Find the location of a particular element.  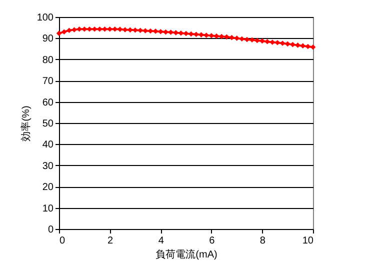

x-axis-title: 負荷電流(mA) is located at coordinates (187, 254).